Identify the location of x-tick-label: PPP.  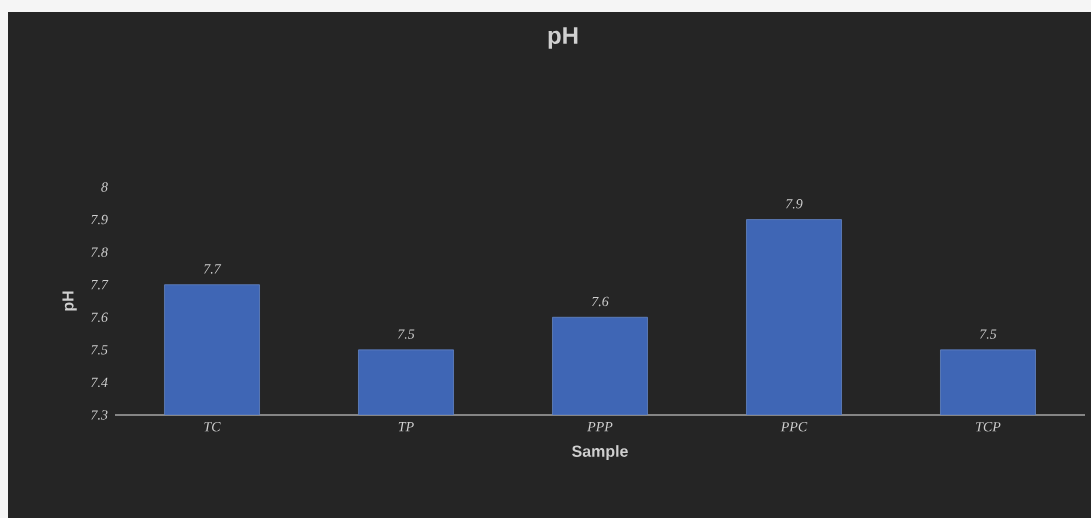
(600, 427).